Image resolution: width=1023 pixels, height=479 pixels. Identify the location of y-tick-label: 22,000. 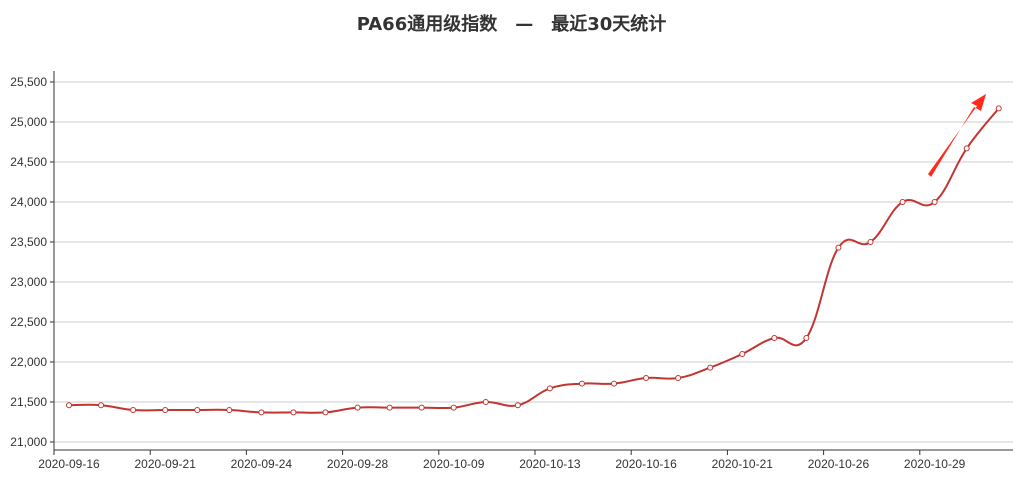
(28, 362).